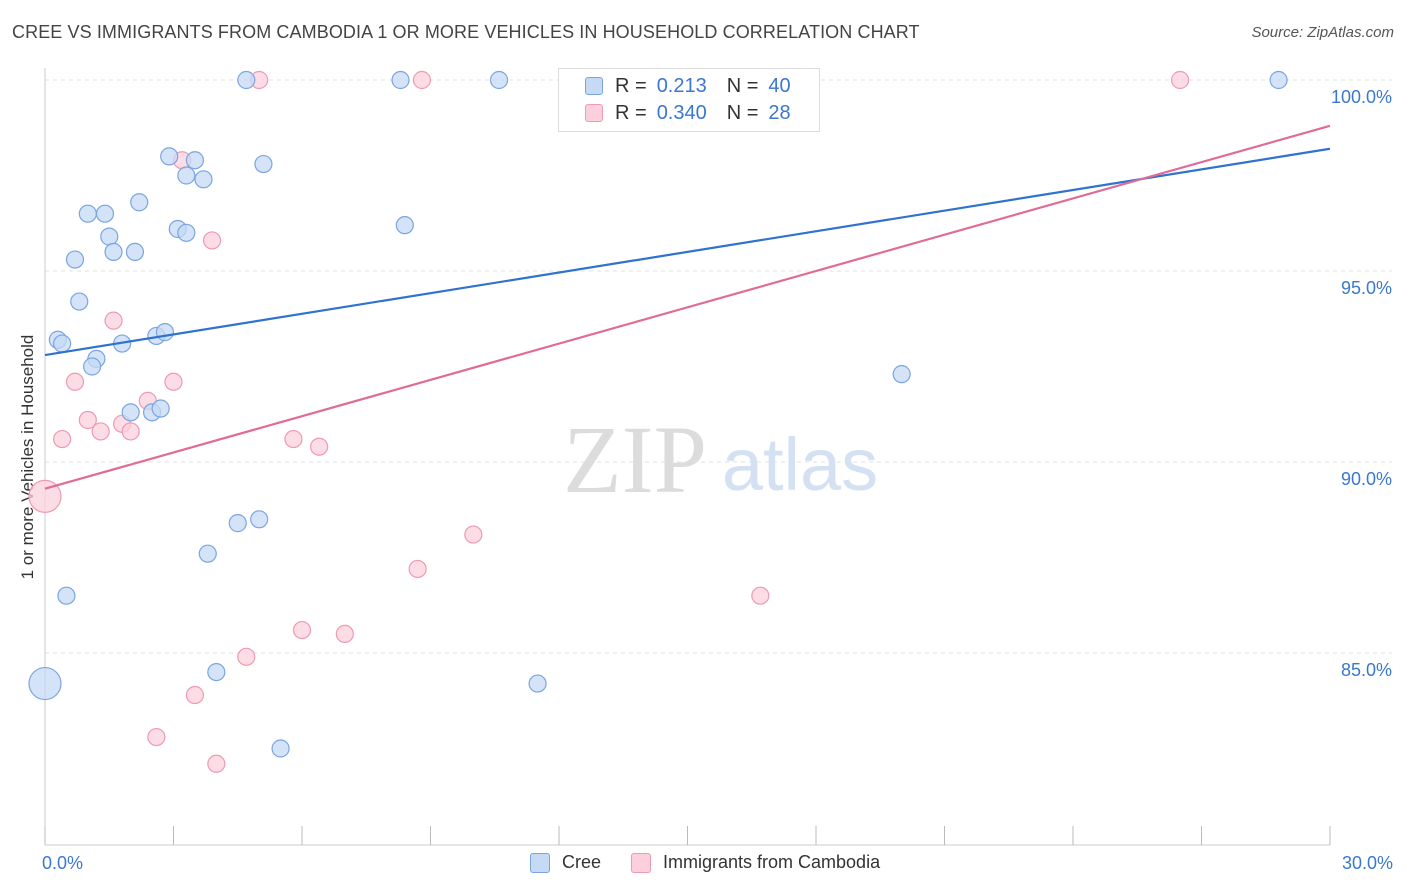  I want to click on y-tick-label: 90.0%, so click(1366, 479).